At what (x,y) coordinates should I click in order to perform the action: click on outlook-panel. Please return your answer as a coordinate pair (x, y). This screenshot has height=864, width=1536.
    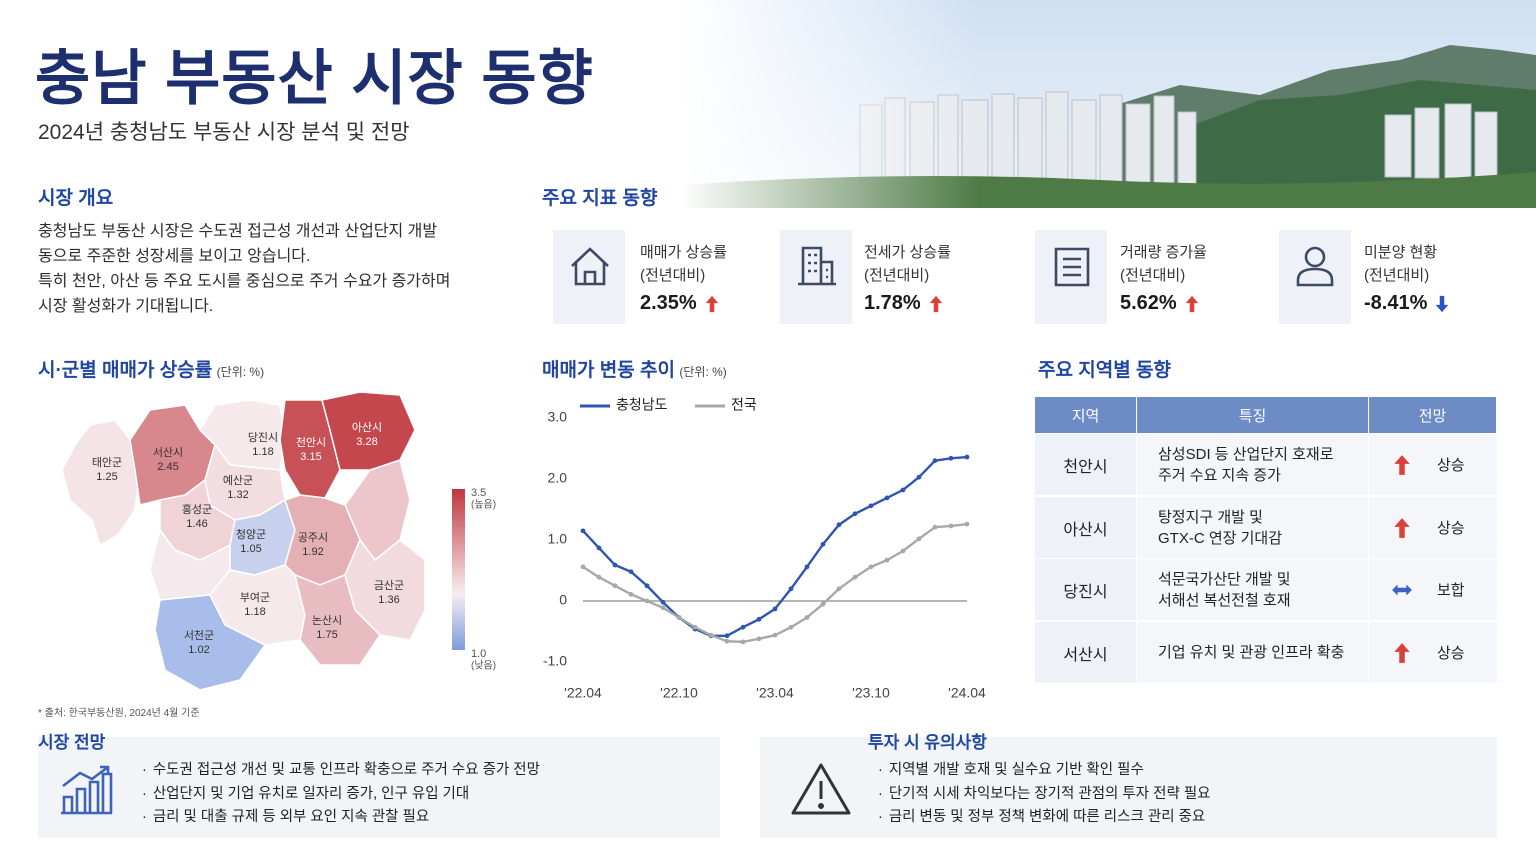
    Looking at the image, I should click on (379, 787).